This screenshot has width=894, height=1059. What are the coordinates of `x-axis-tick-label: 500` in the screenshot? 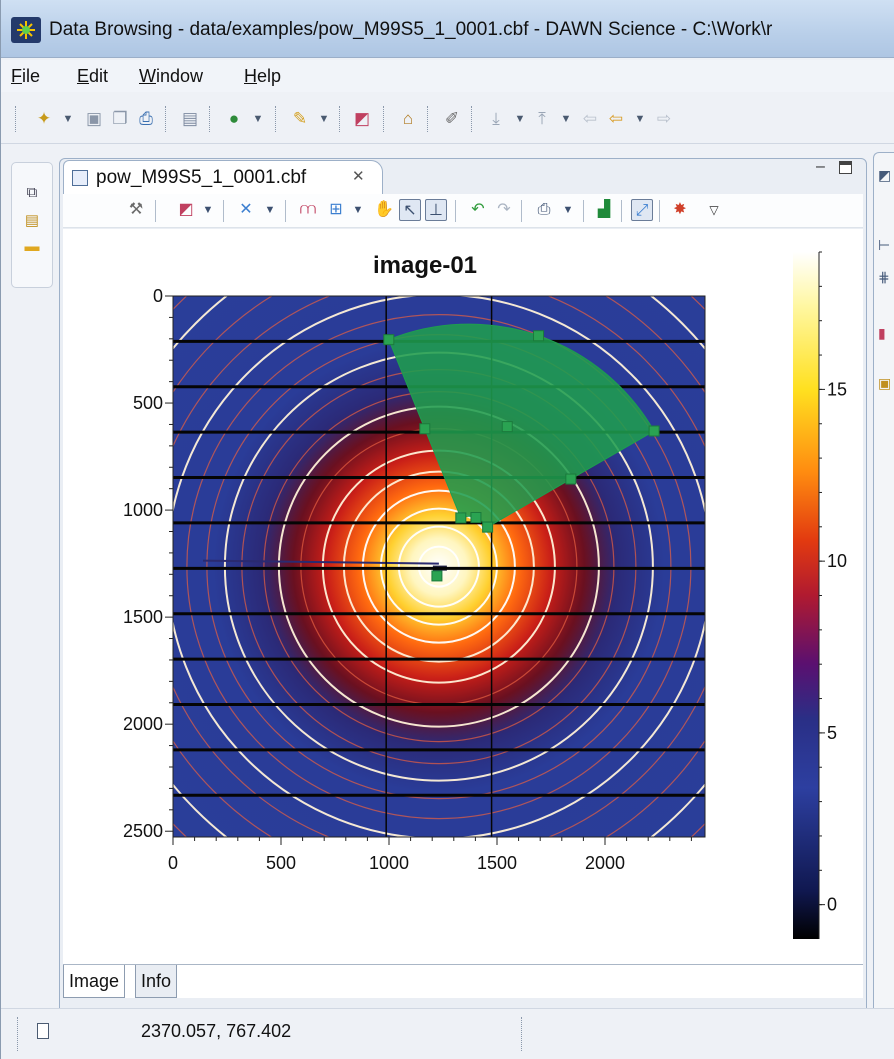 It's located at (281, 863).